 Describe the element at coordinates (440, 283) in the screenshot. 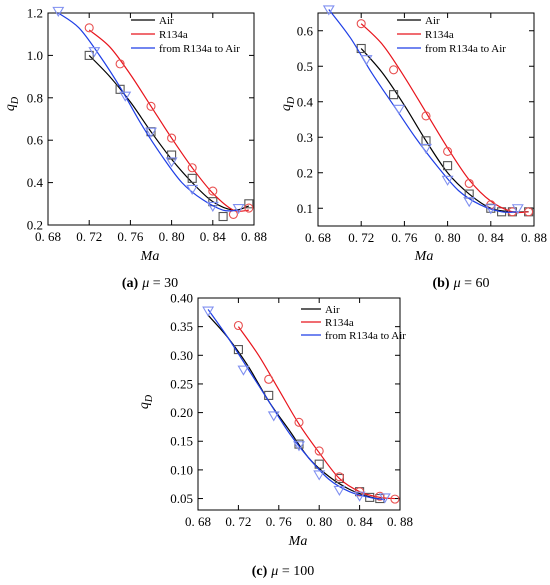

I see `caption-letter: (b)` at that location.